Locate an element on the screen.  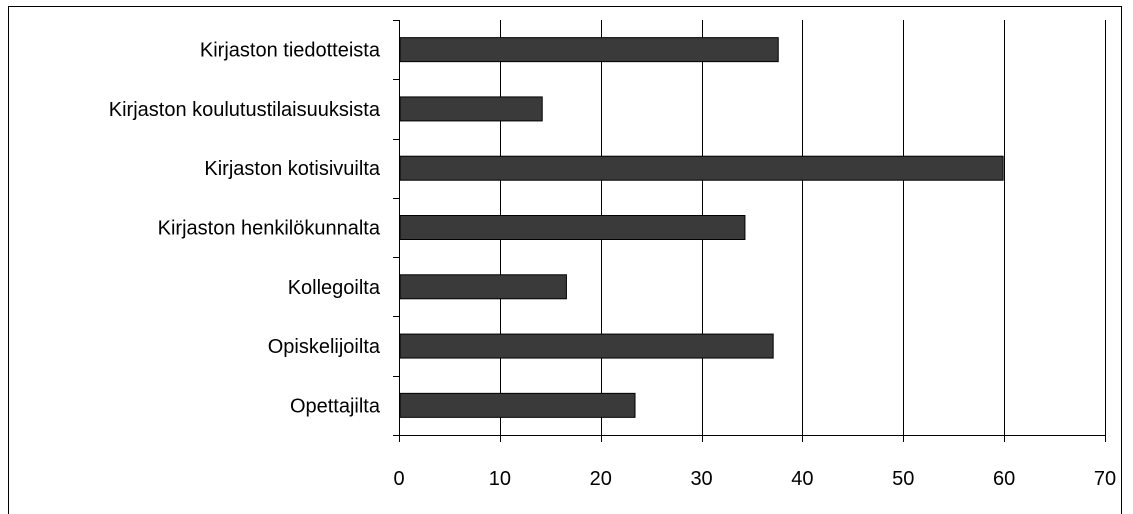
x-tick-label: 20 is located at coordinates (601, 479).